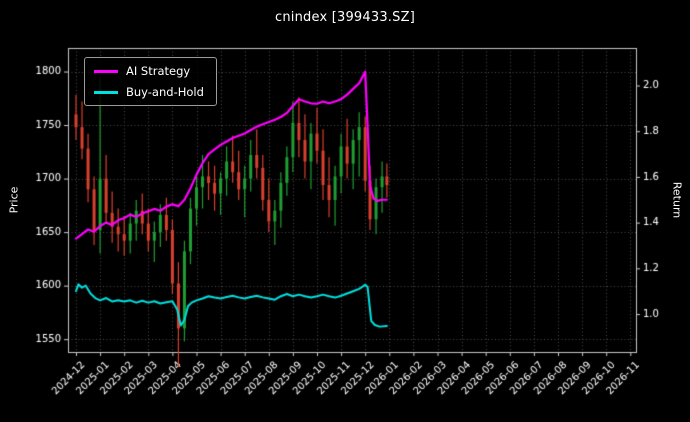 The width and height of the screenshot is (690, 422). I want to click on legend-item-ai-strategy: AI Strategy, so click(149, 71).